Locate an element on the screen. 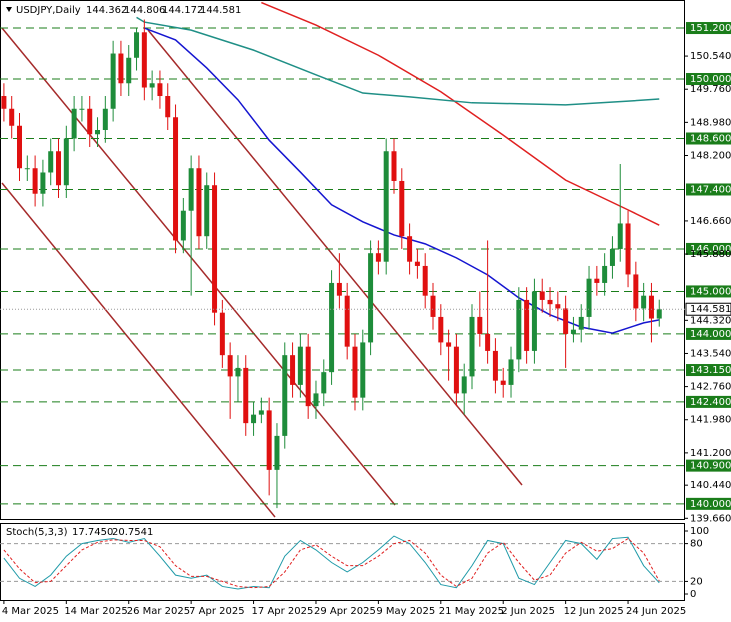 The width and height of the screenshot is (731, 622). stoch-line is located at coordinates (331, 562).